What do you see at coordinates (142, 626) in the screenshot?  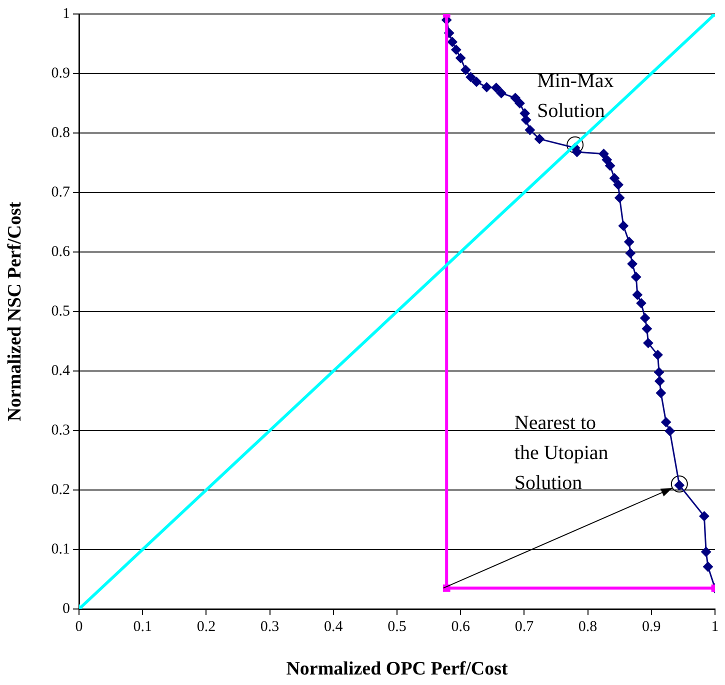 I see `x-tick-label: 0.1` at bounding box center [142, 626].